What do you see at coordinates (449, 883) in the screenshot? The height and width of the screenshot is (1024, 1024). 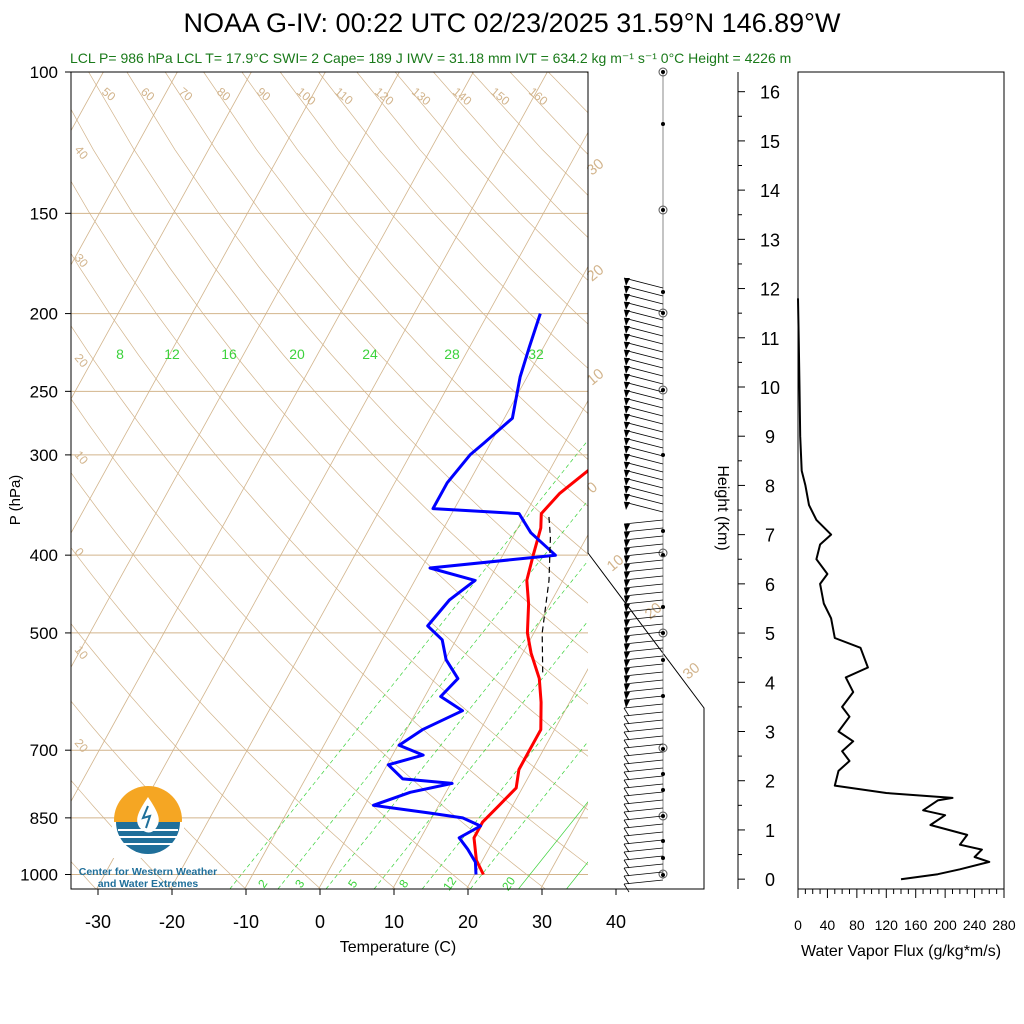 I see `mixing-ratio-label: 12` at bounding box center [449, 883].